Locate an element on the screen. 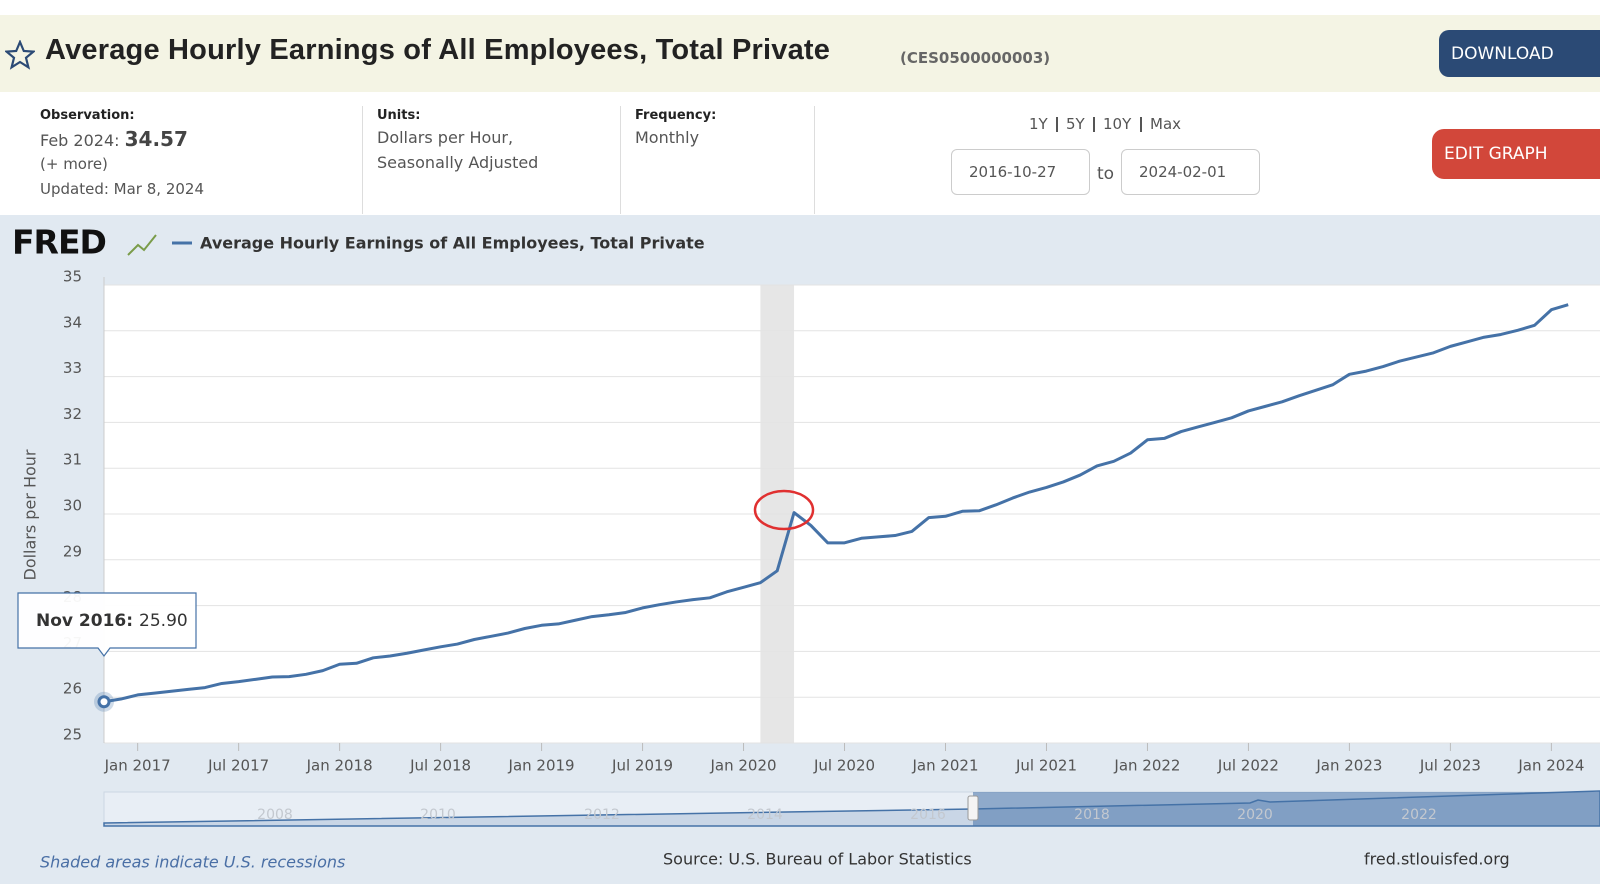 This screenshot has height=884, width=1600. range-link: Max is located at coordinates (1166, 124).